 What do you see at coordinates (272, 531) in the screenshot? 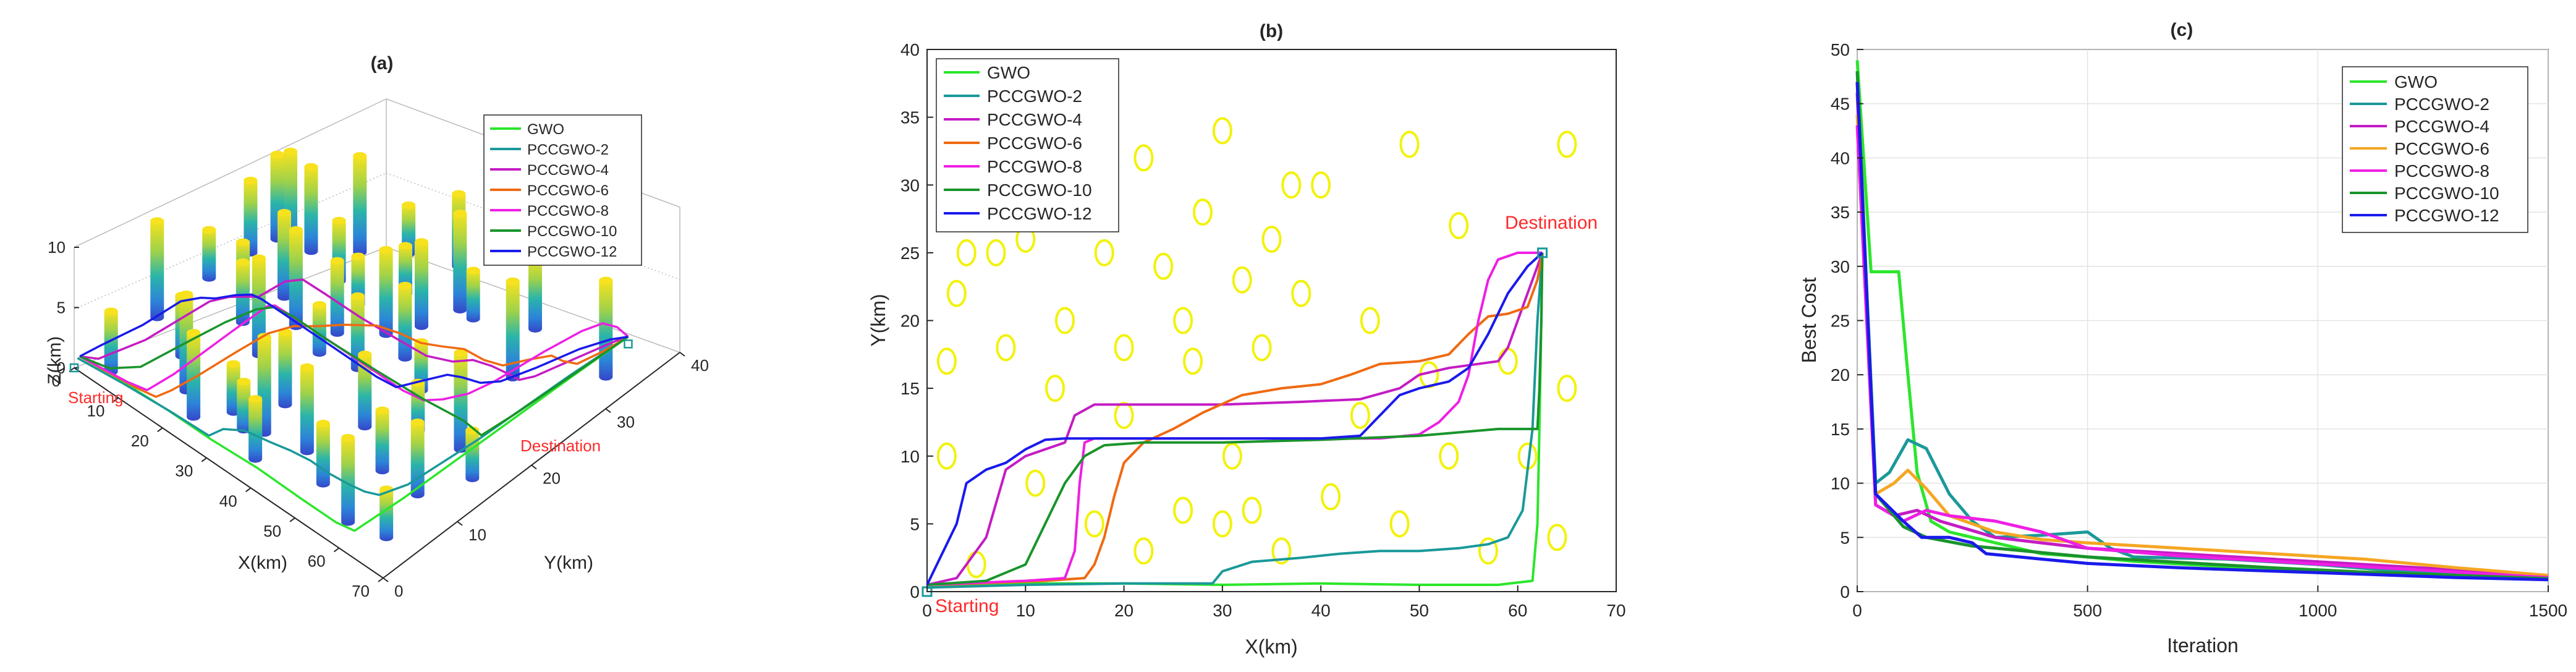
I see `x-tick-label: 50` at bounding box center [272, 531].